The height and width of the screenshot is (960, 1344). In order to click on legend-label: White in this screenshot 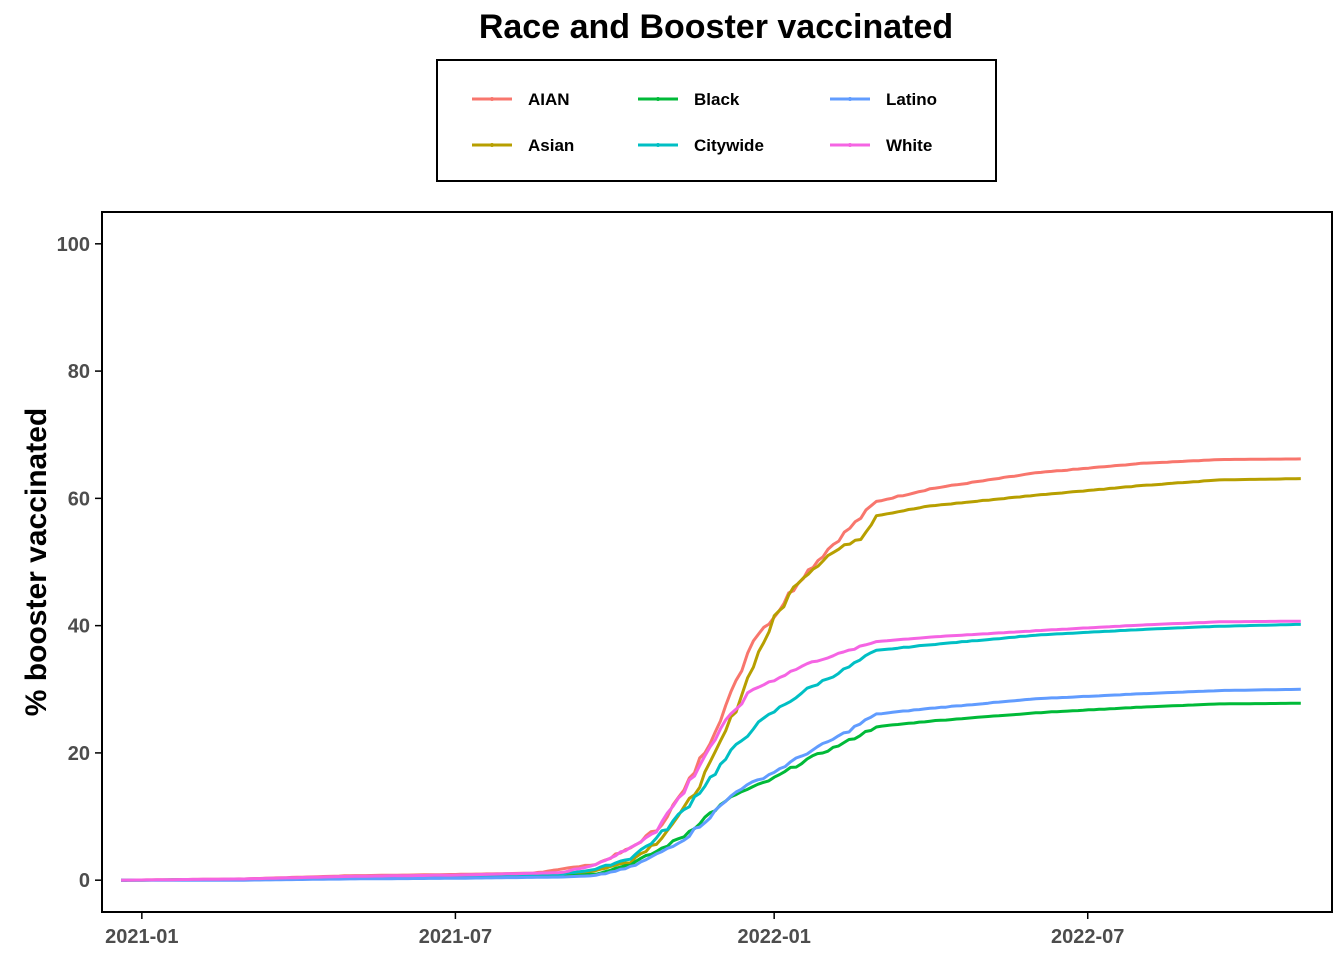, I will do `click(909, 145)`.